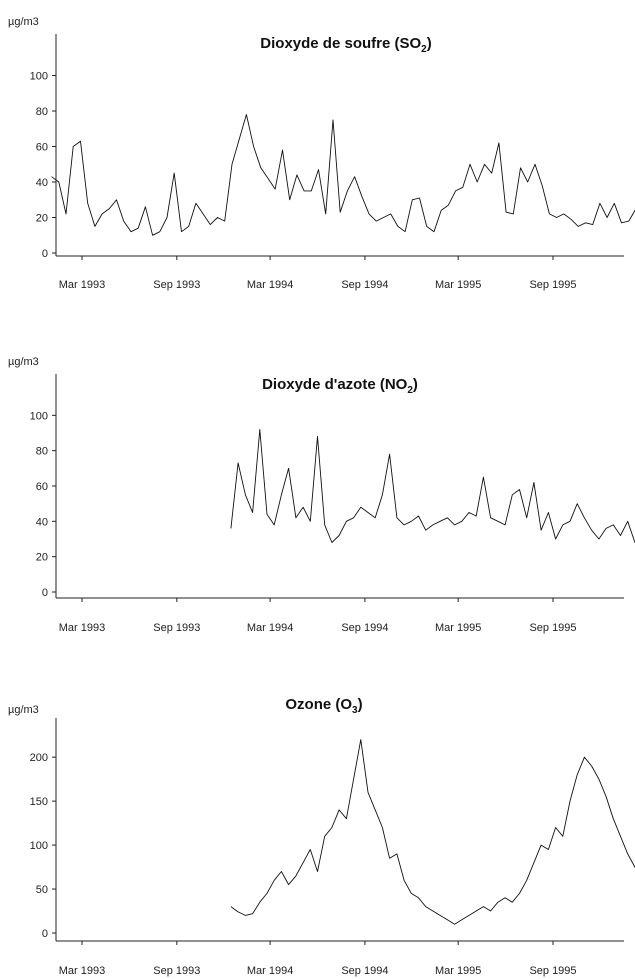 Image resolution: width=635 pixels, height=979 pixels. What do you see at coordinates (39, 758) in the screenshot?
I see `y-tick-label: 200` at bounding box center [39, 758].